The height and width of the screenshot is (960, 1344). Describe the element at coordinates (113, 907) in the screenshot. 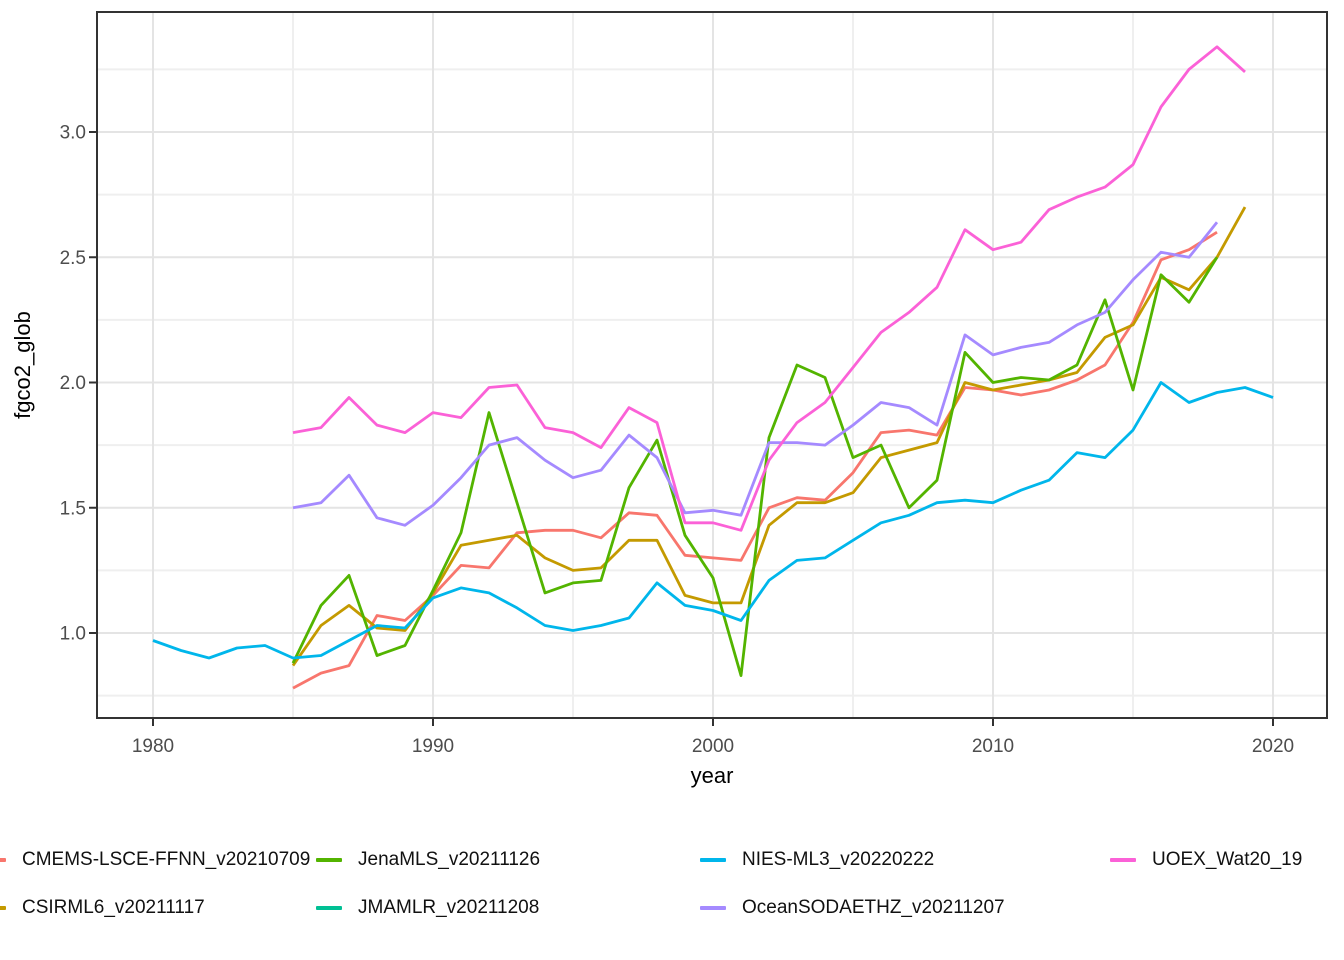

I see `legend-label: CSIRML6_v20211117` at that location.